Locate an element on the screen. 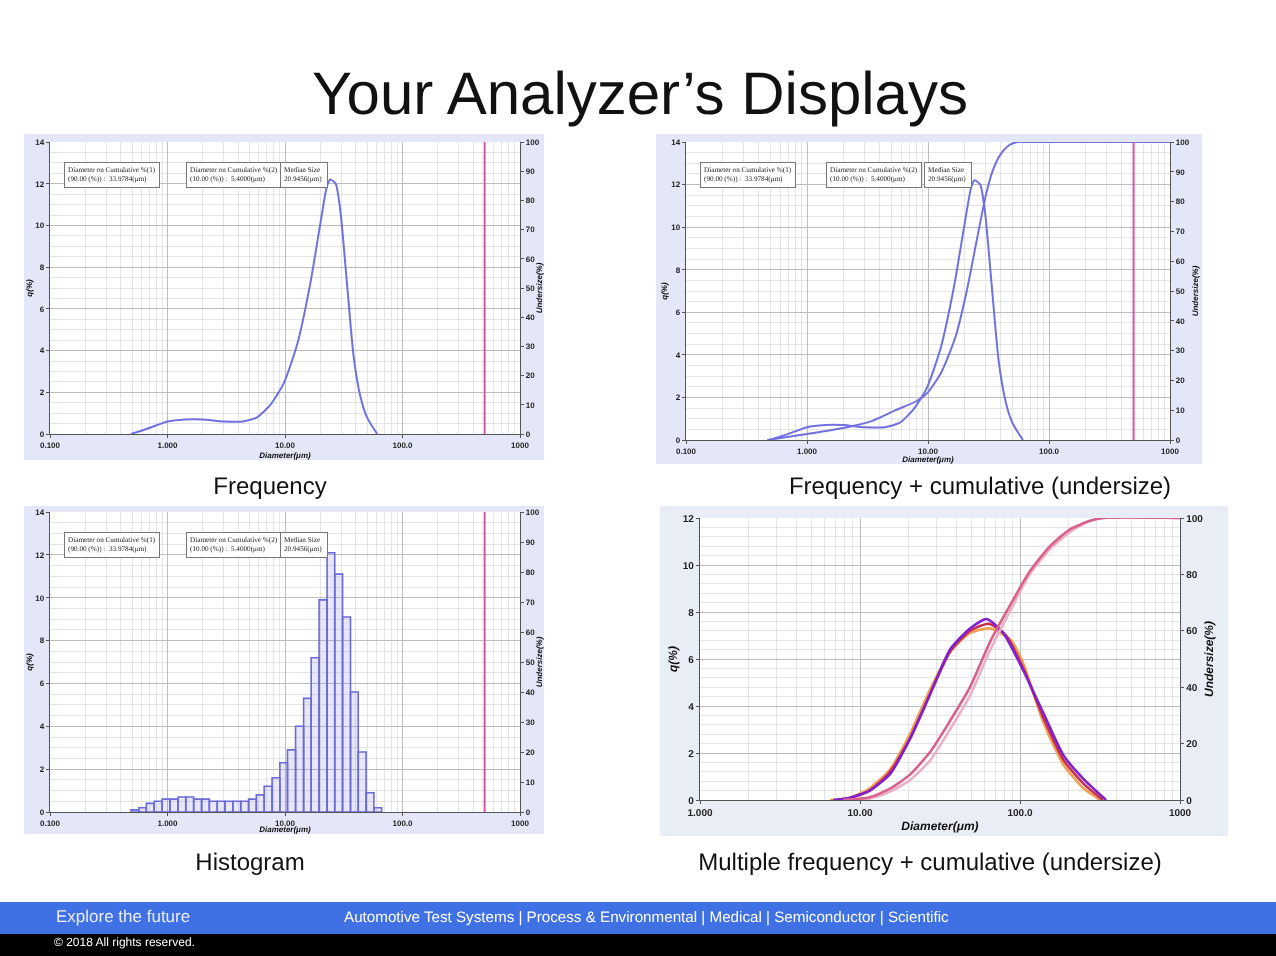 The height and width of the screenshot is (956, 1276). text: Frequency + cumulative (undersize) is located at coordinates (980, 486).